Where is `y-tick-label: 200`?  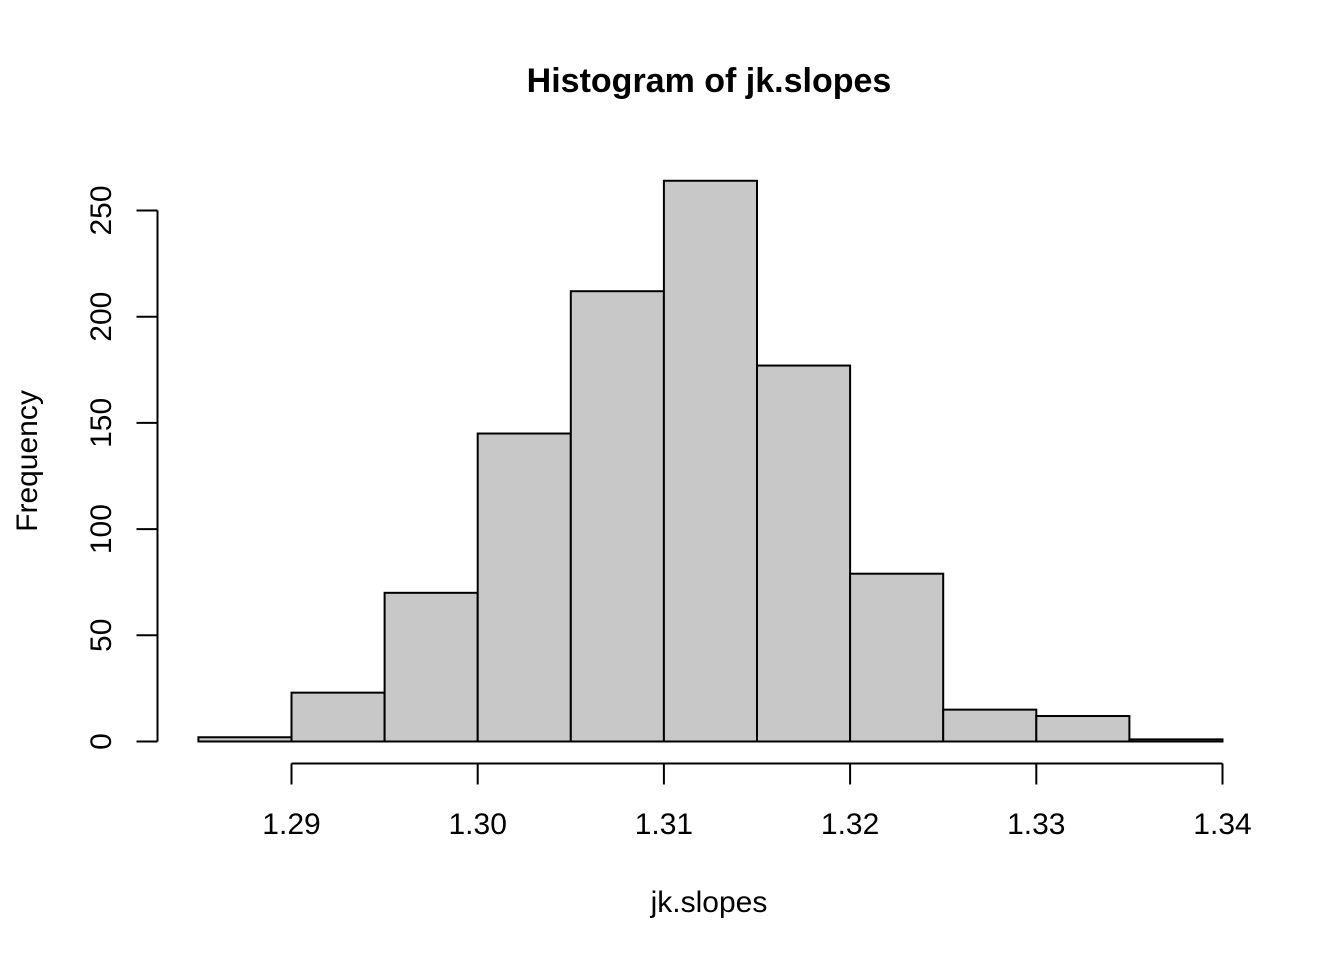 y-tick-label: 200 is located at coordinates (101, 317).